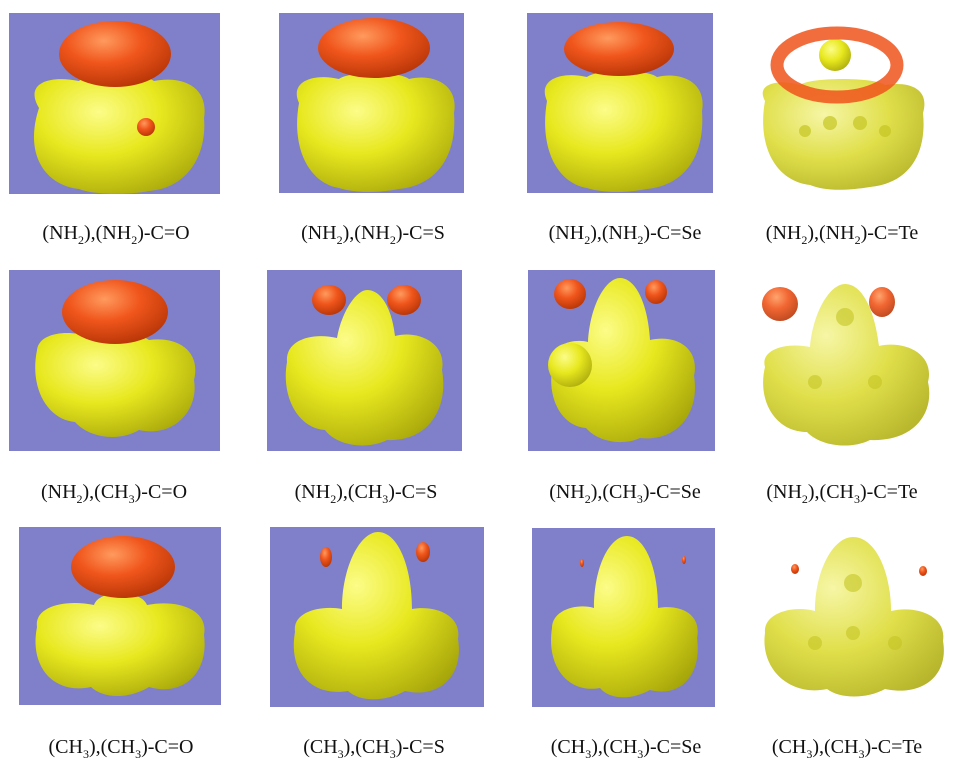 This screenshot has width=957, height=763. I want to click on panel-r3-c1, so click(120, 616).